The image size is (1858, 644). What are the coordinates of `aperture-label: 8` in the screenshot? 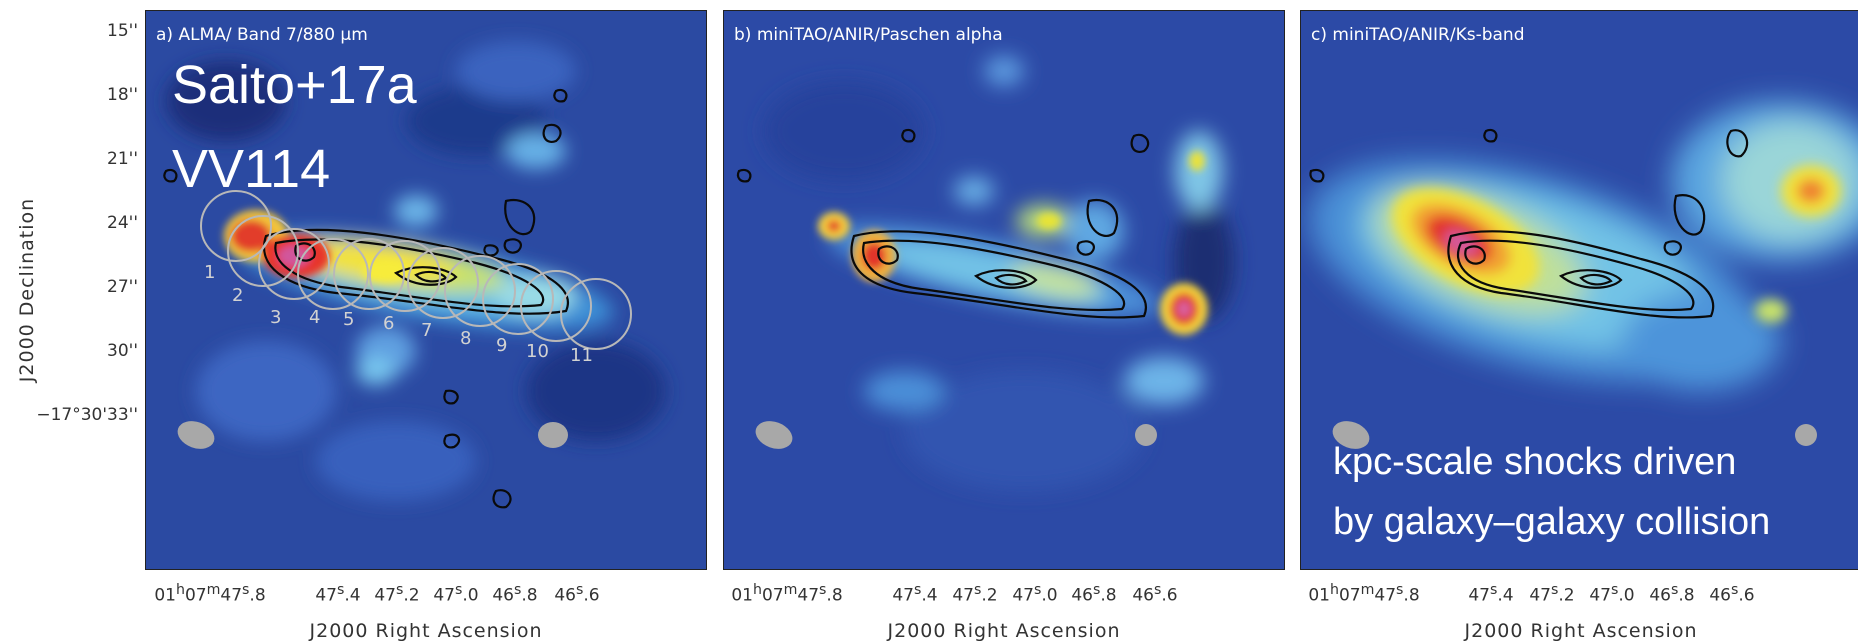 It's located at (465, 338).